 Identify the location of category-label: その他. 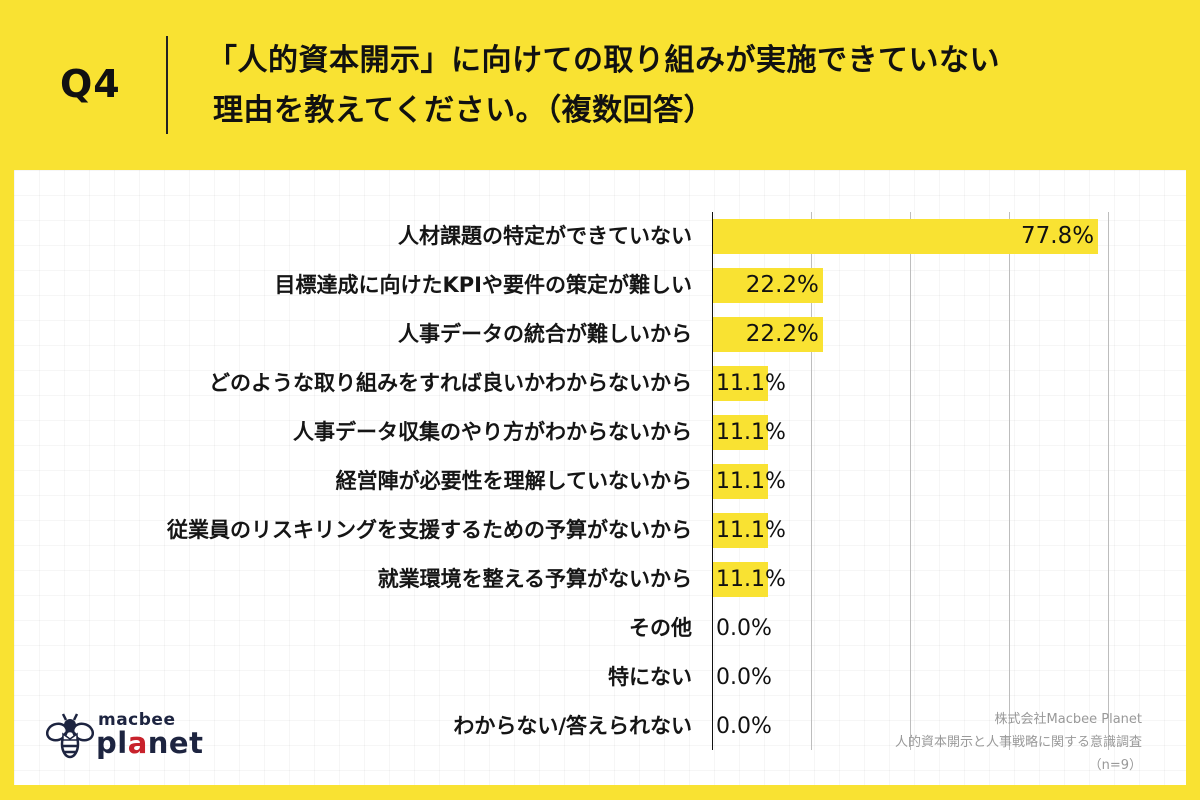
(660, 628).